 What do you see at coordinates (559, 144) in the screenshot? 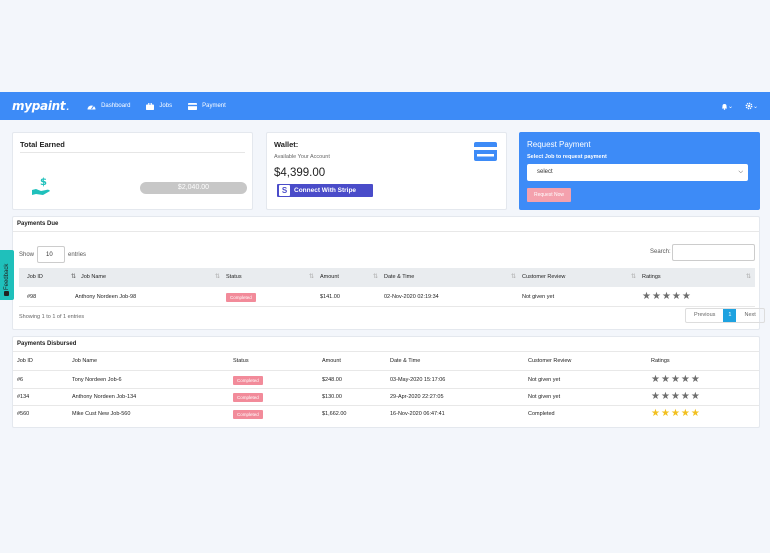
I see `request-payment-title: Request Payment` at bounding box center [559, 144].